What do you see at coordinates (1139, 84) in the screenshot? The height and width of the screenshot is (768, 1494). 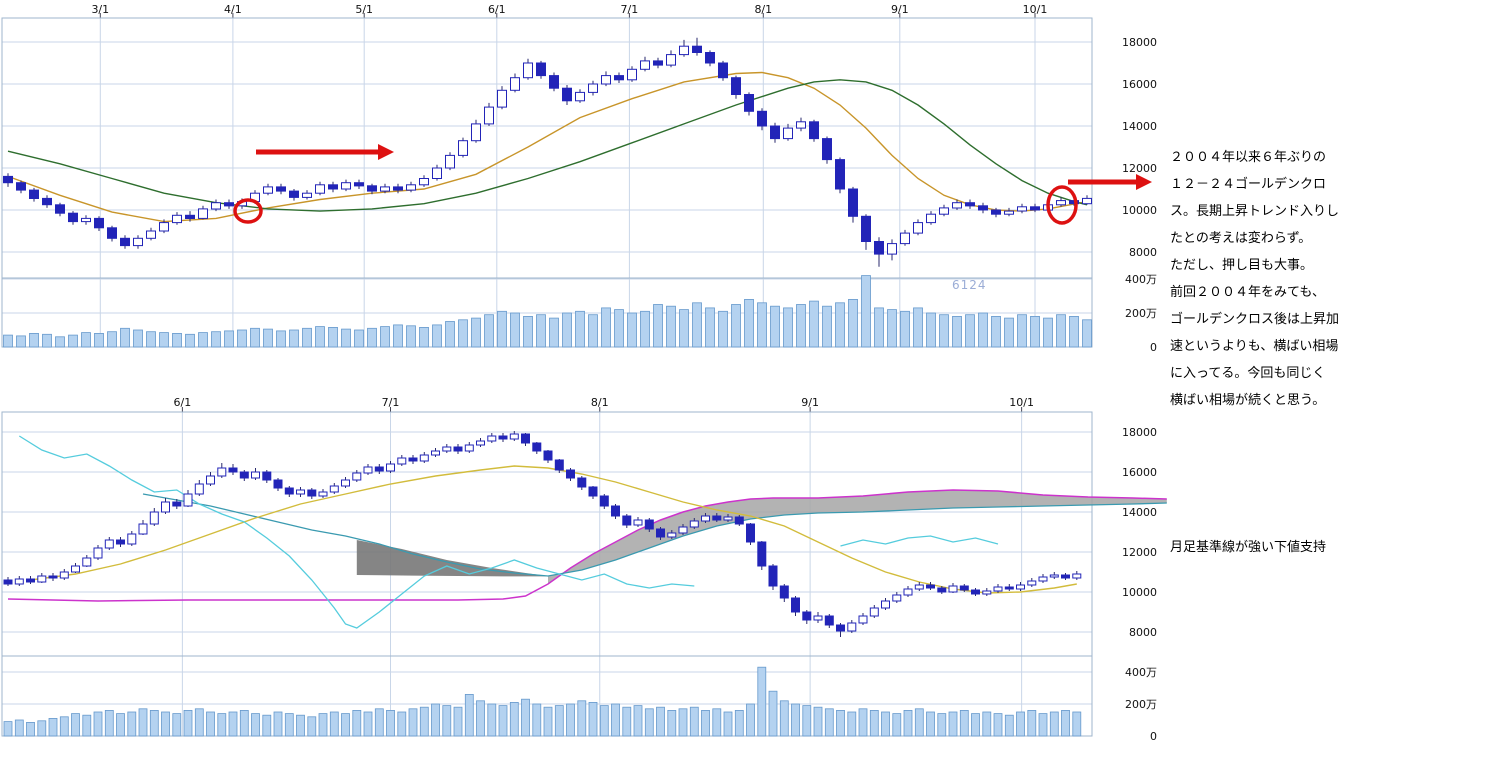 I see `price-axis-label: 16000` at bounding box center [1139, 84].